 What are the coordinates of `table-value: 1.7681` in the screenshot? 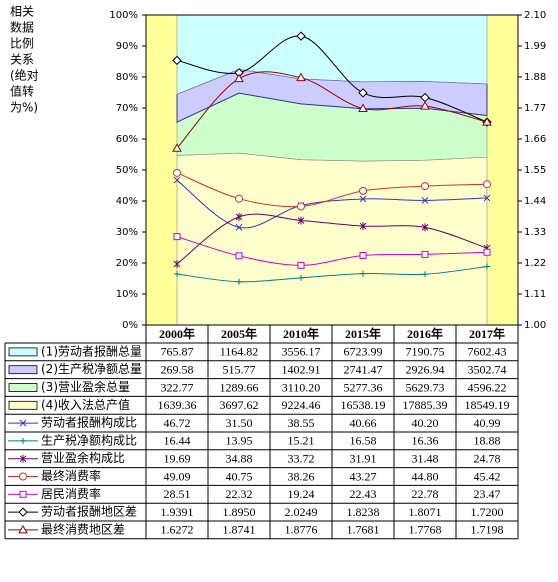 It's located at (363, 530).